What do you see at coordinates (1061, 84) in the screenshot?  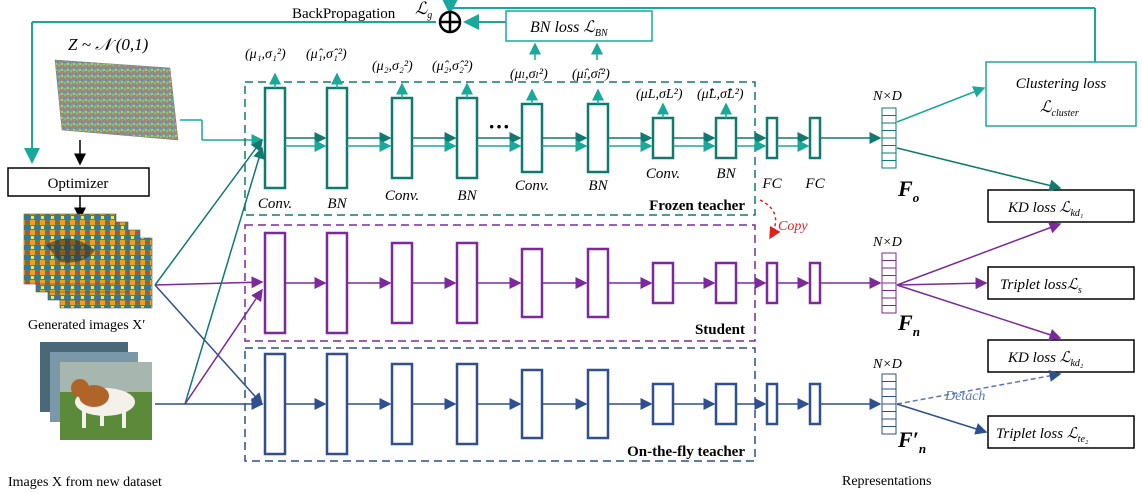 I see `cluster-loss-title: Clustering loss` at bounding box center [1061, 84].